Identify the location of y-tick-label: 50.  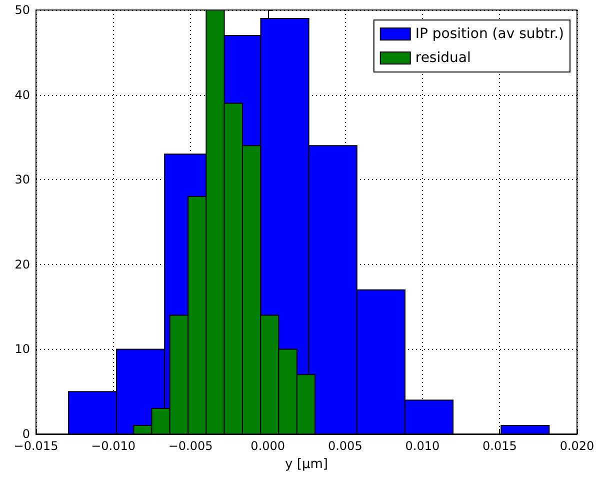
(22, 10).